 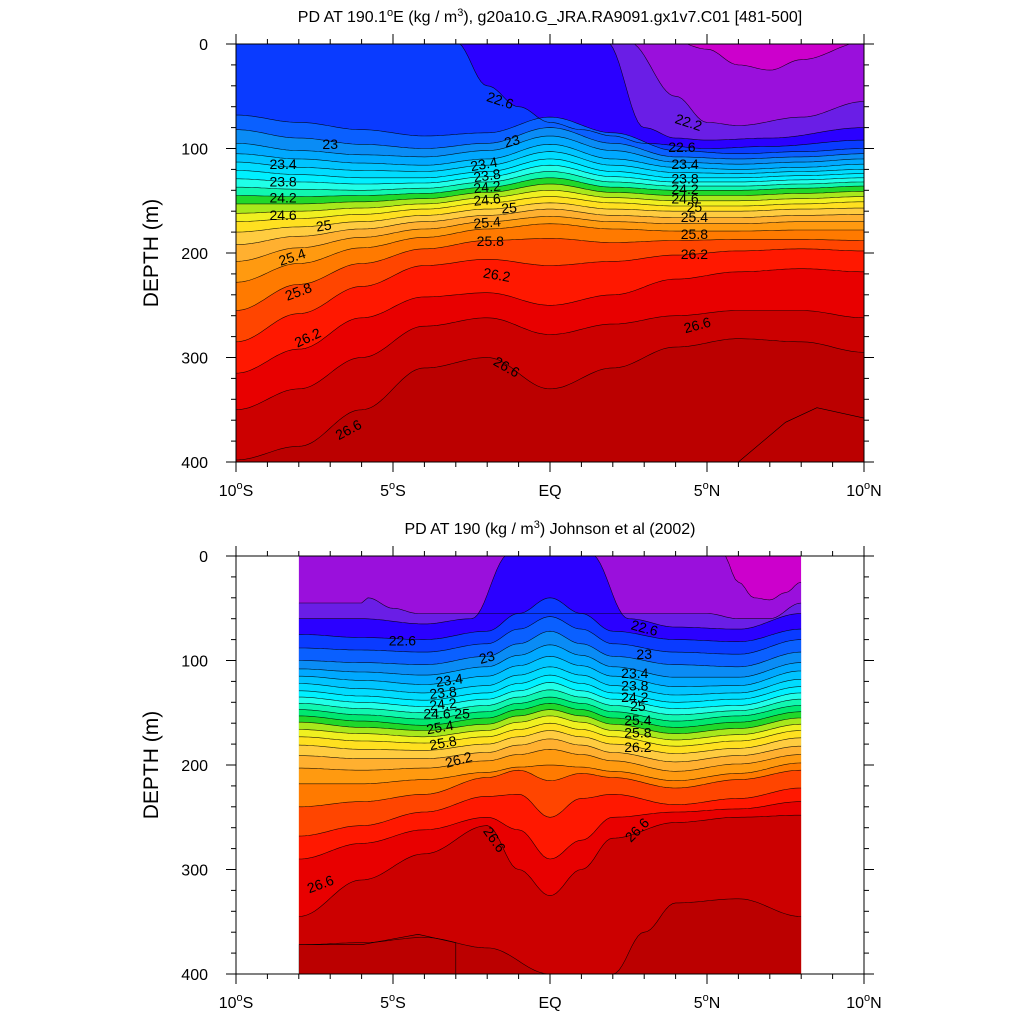 I want to click on contour-24.6, so click(x=550, y=194).